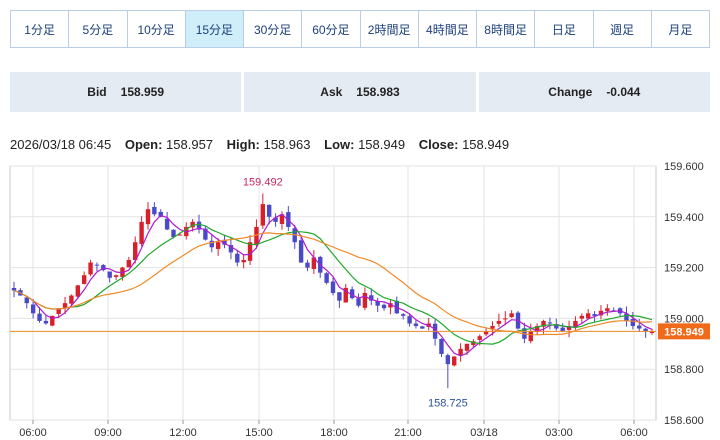 Image resolution: width=720 pixels, height=440 pixels. I want to click on change-label: Change, so click(570, 92).